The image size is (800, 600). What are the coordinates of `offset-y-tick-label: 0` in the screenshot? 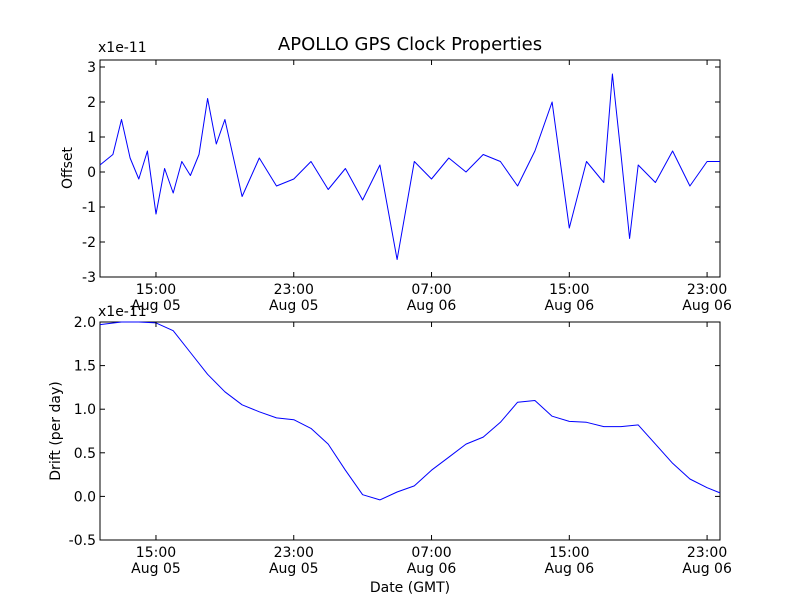 It's located at (91, 173).